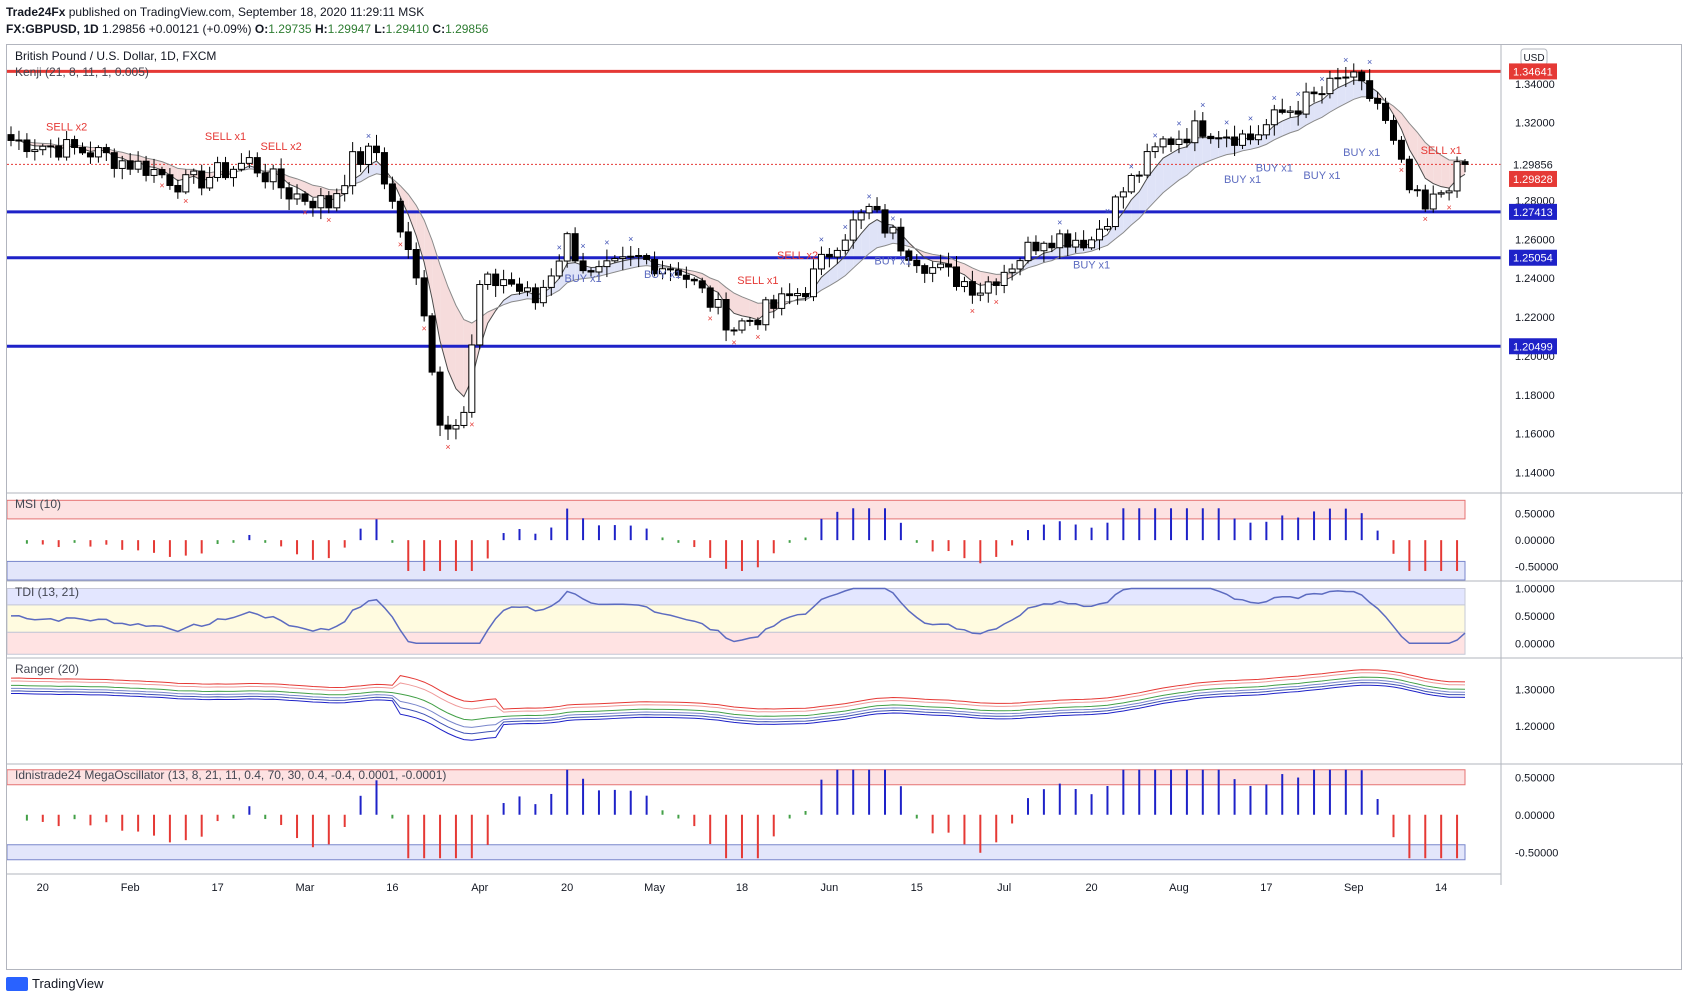 The width and height of the screenshot is (1688, 1002). What do you see at coordinates (1535, 816) in the screenshot?
I see `panel-tick-label: 0.00000` at bounding box center [1535, 816].